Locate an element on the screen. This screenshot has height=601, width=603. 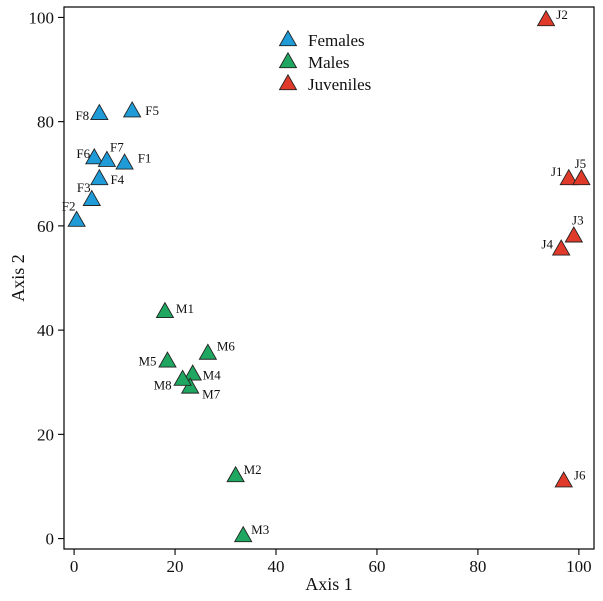
x-tick-label: 80 is located at coordinates (477, 566).